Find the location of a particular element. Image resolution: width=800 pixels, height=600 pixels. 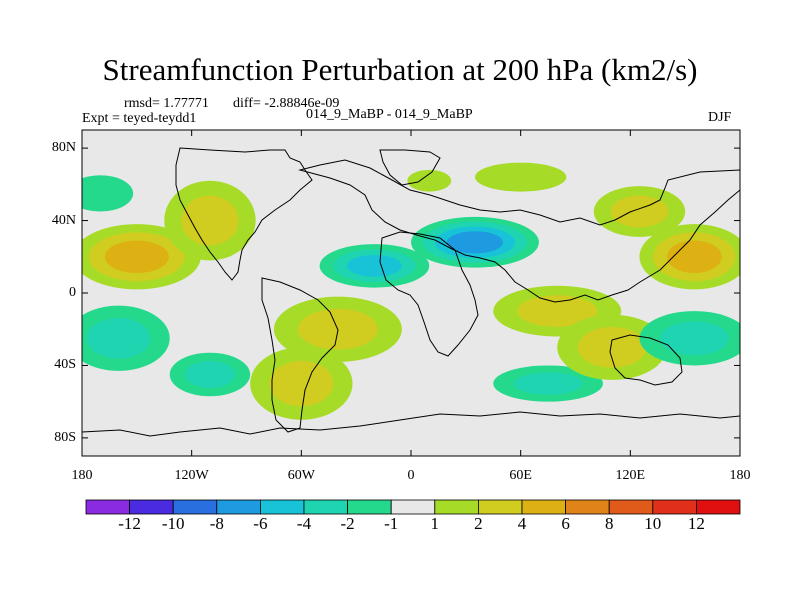

coastline-greenland is located at coordinates (410, 167).